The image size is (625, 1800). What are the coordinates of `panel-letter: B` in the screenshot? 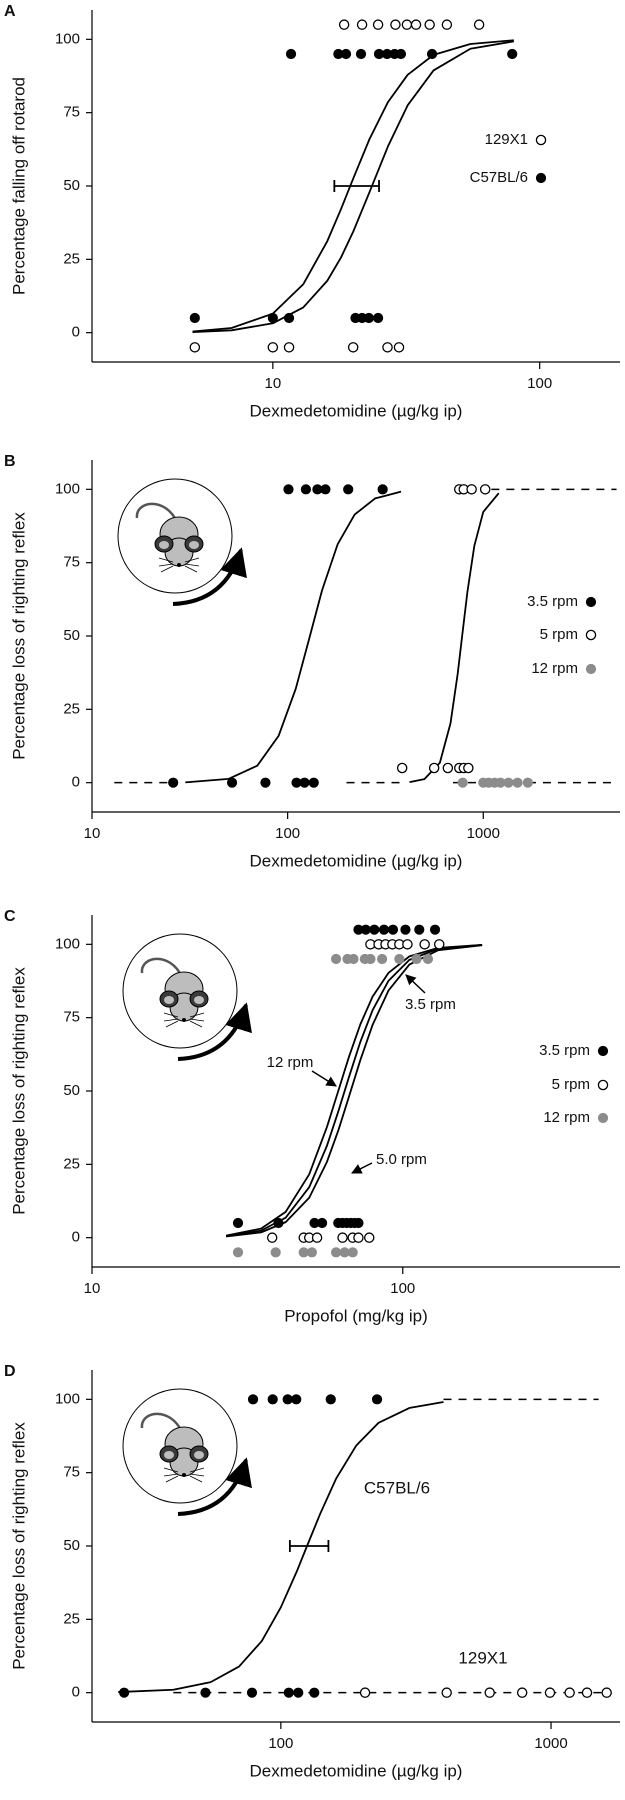 It's located at (10, 461).